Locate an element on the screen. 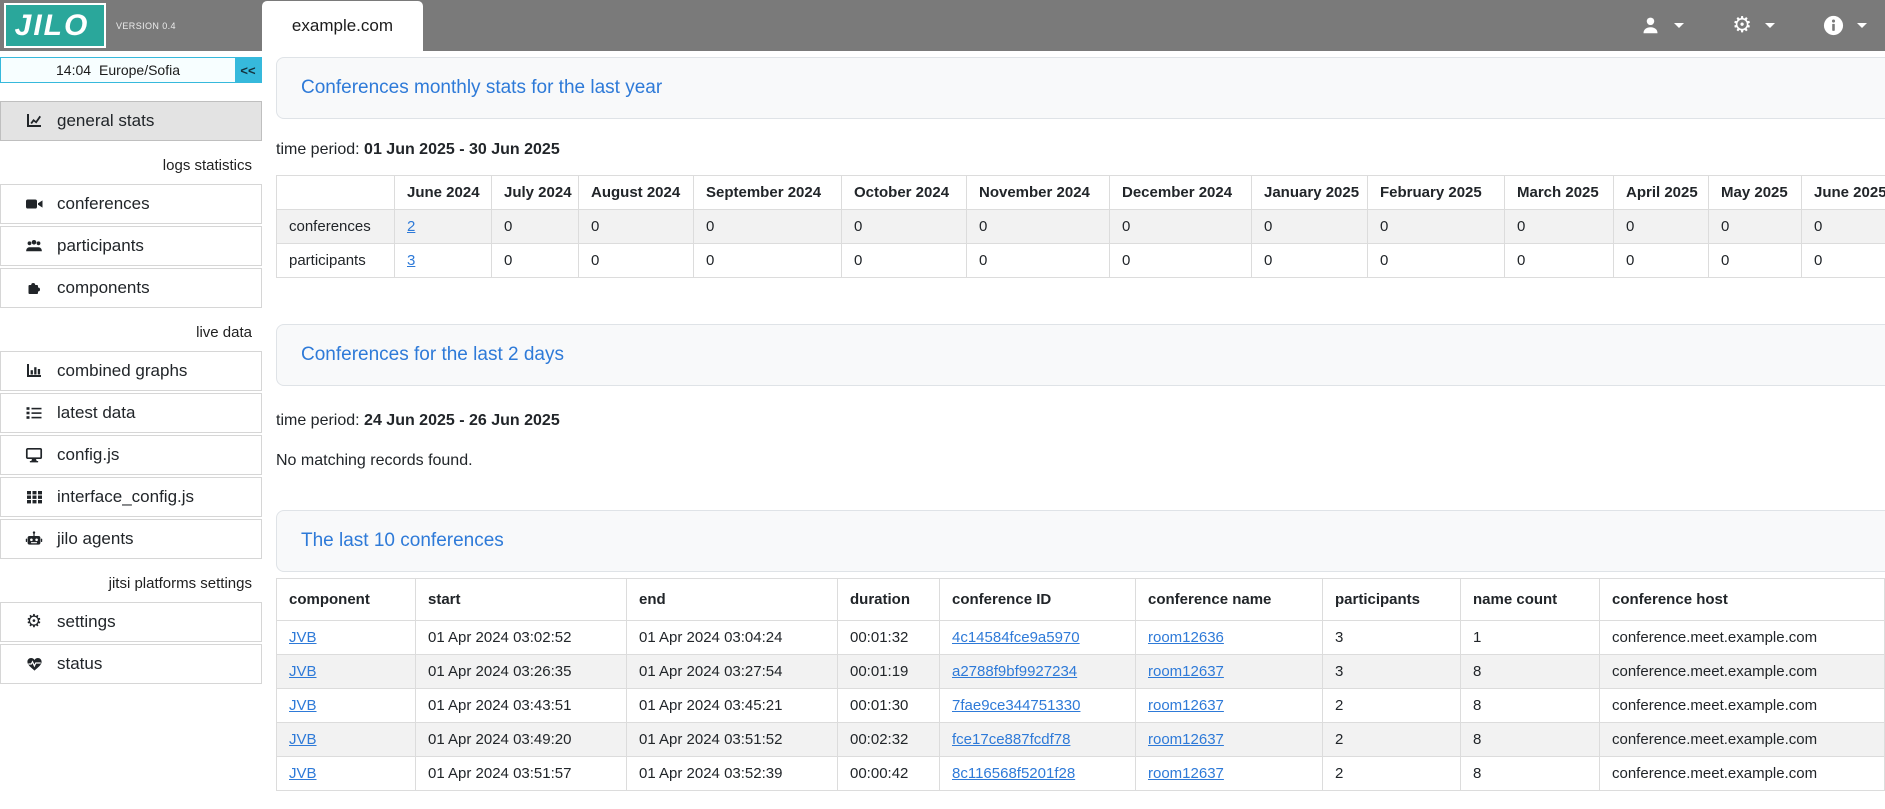 This screenshot has width=1885, height=809. conferences-count-link: 2 is located at coordinates (411, 226).